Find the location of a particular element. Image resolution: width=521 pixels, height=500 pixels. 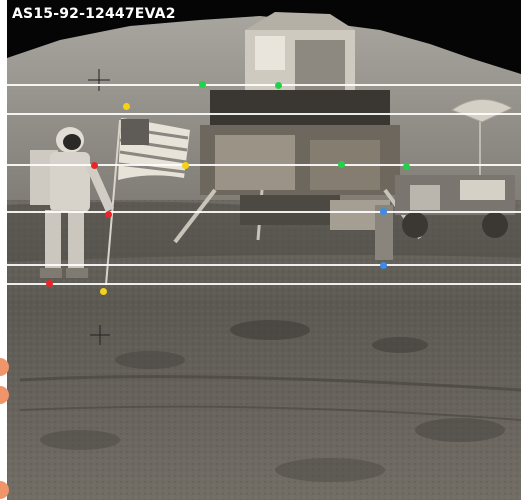

astronaut is located at coordinates (72, 202).